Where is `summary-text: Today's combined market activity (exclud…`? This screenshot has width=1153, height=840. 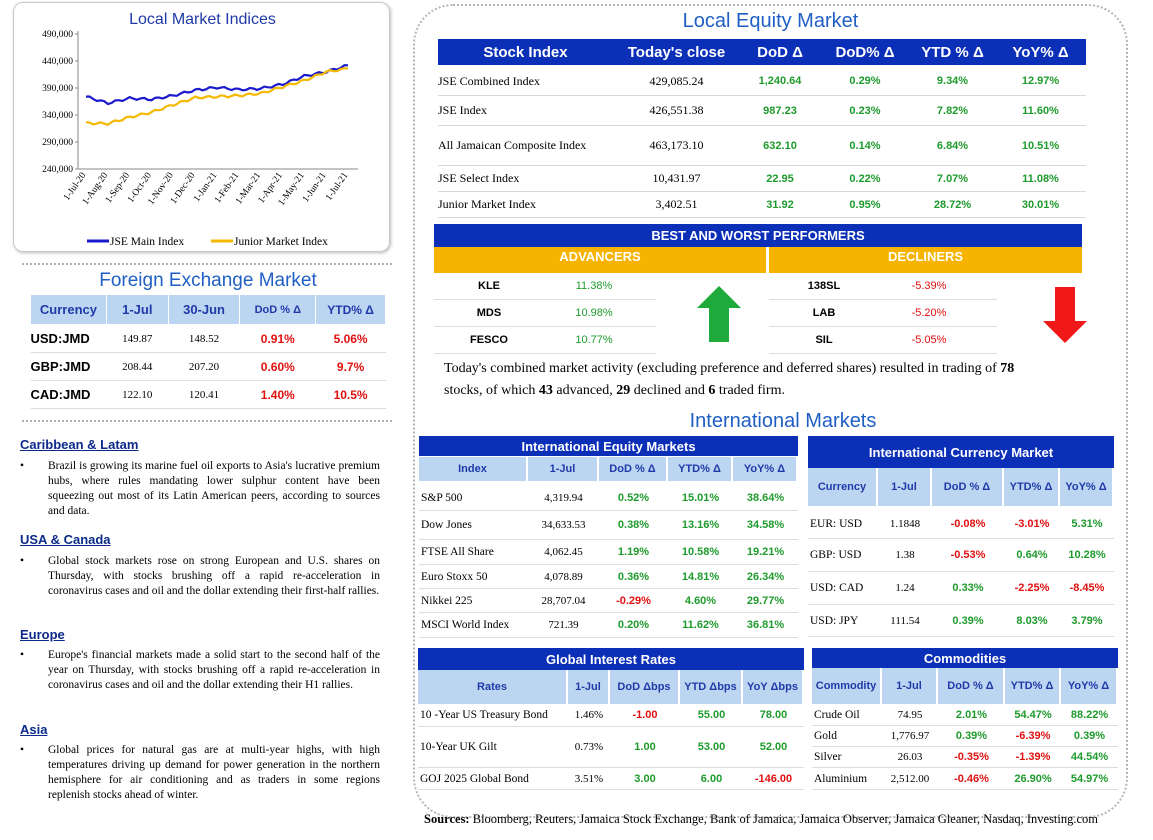 summary-text: Today's combined market activity (exclud… is located at coordinates (722, 368).